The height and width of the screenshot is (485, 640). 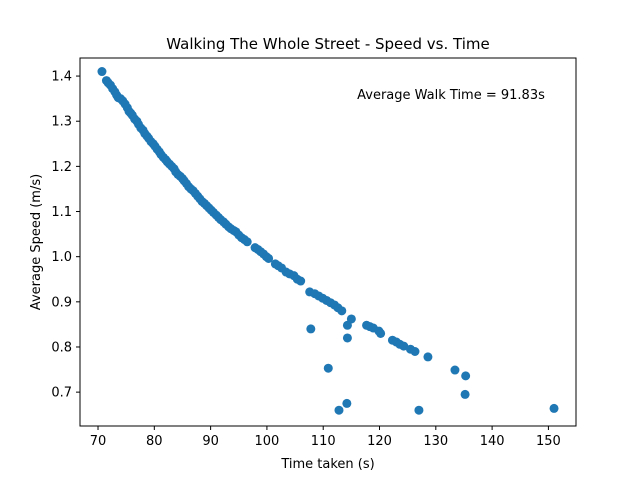 I want to click on y-tick-label: 1.4, so click(x=61, y=77).